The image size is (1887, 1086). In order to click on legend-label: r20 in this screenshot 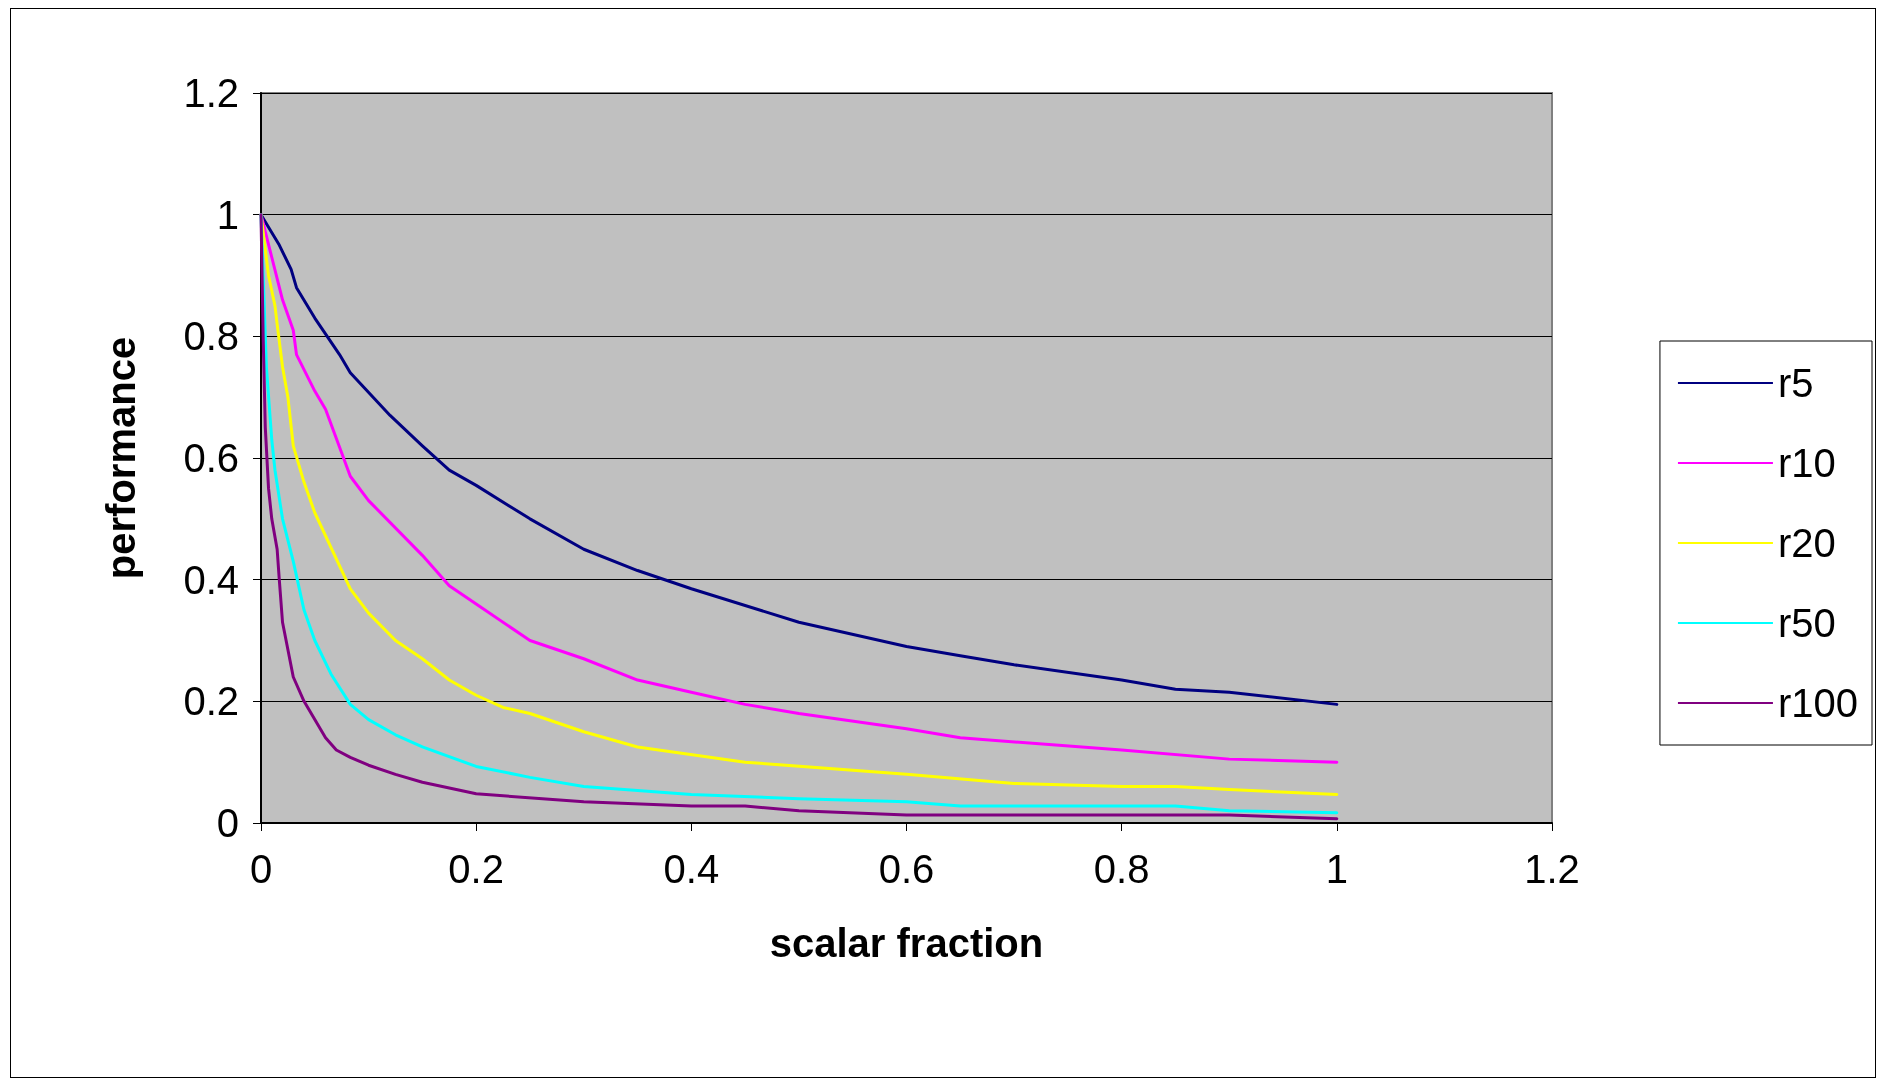, I will do `click(1806, 543)`.